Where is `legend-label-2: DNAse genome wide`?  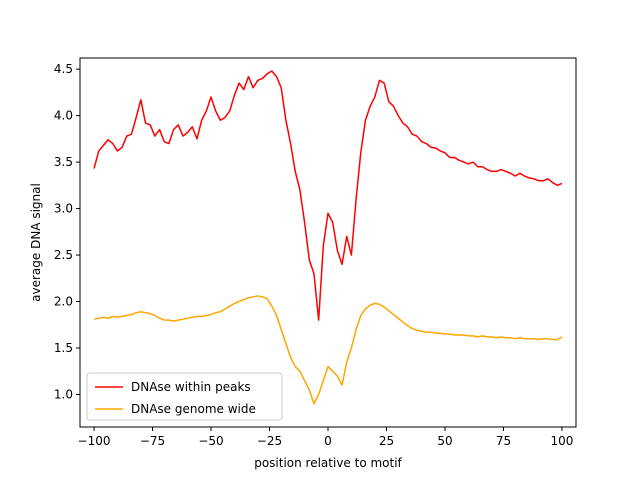 legend-label-2: DNAse genome wide is located at coordinates (193, 409).